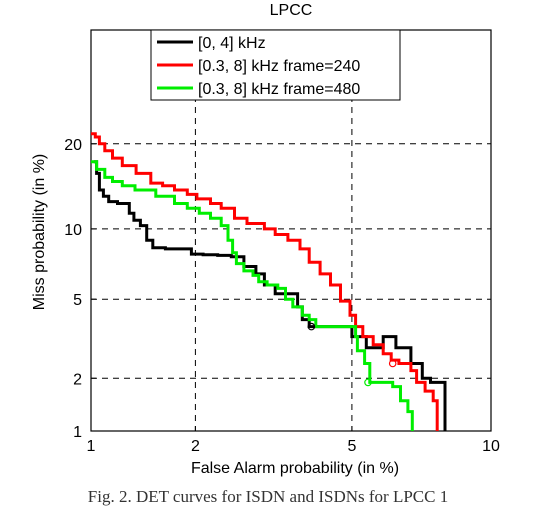 Image resolution: width=536 pixels, height=508 pixels. What do you see at coordinates (352, 354) in the screenshot?
I see `series-markers` at bounding box center [352, 354].